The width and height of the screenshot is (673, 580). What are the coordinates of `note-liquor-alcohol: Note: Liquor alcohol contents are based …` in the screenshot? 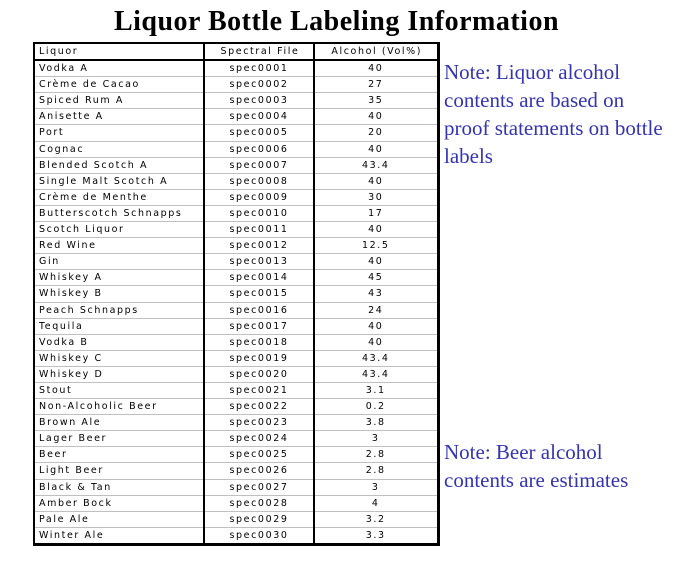 It's located at (553, 114).